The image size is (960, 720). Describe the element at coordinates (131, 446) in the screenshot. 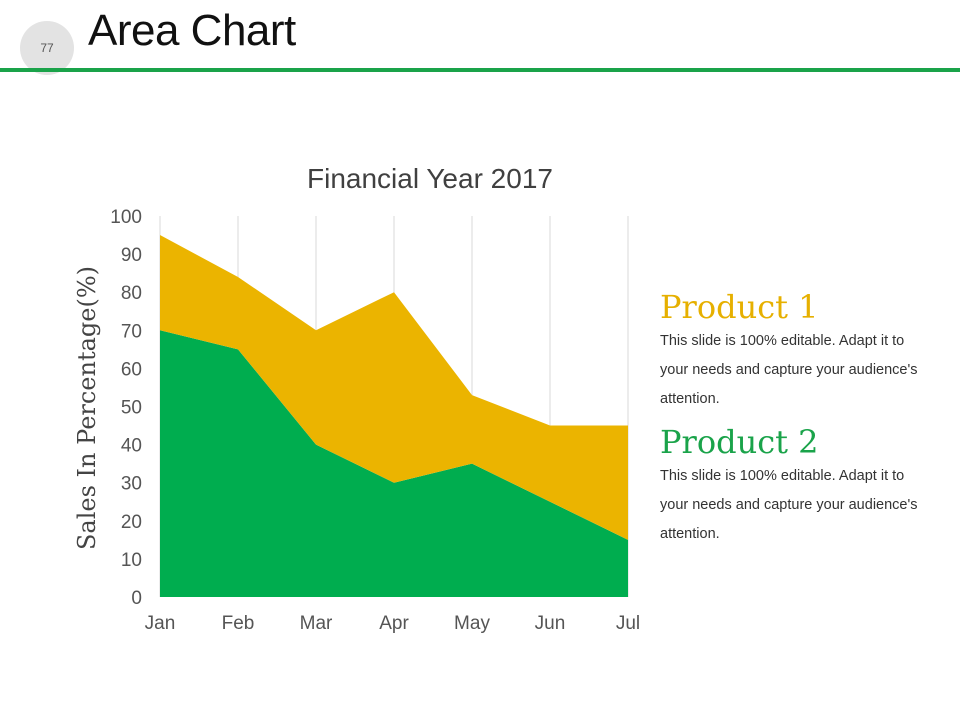

I see `y-tick-40: 40` at that location.